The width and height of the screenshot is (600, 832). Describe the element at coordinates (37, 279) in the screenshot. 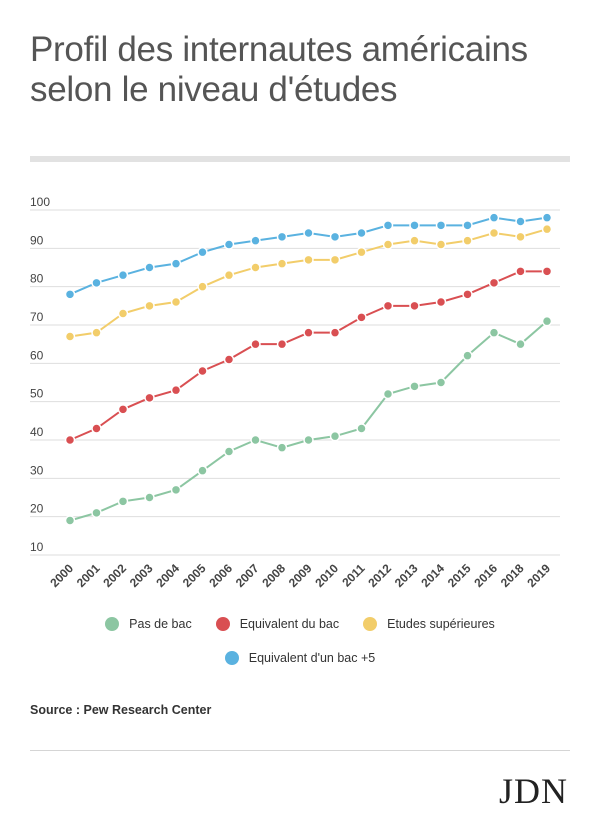

I see `y-tick-label: 80` at that location.